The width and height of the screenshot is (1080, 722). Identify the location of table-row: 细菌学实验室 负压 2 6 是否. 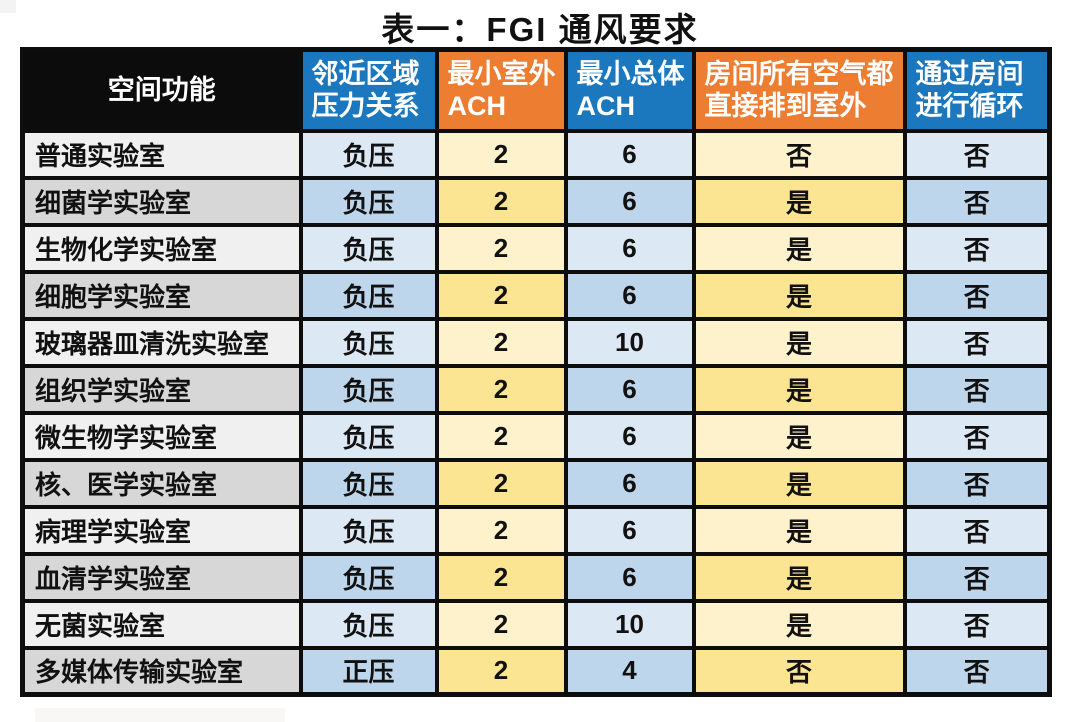
(536, 201).